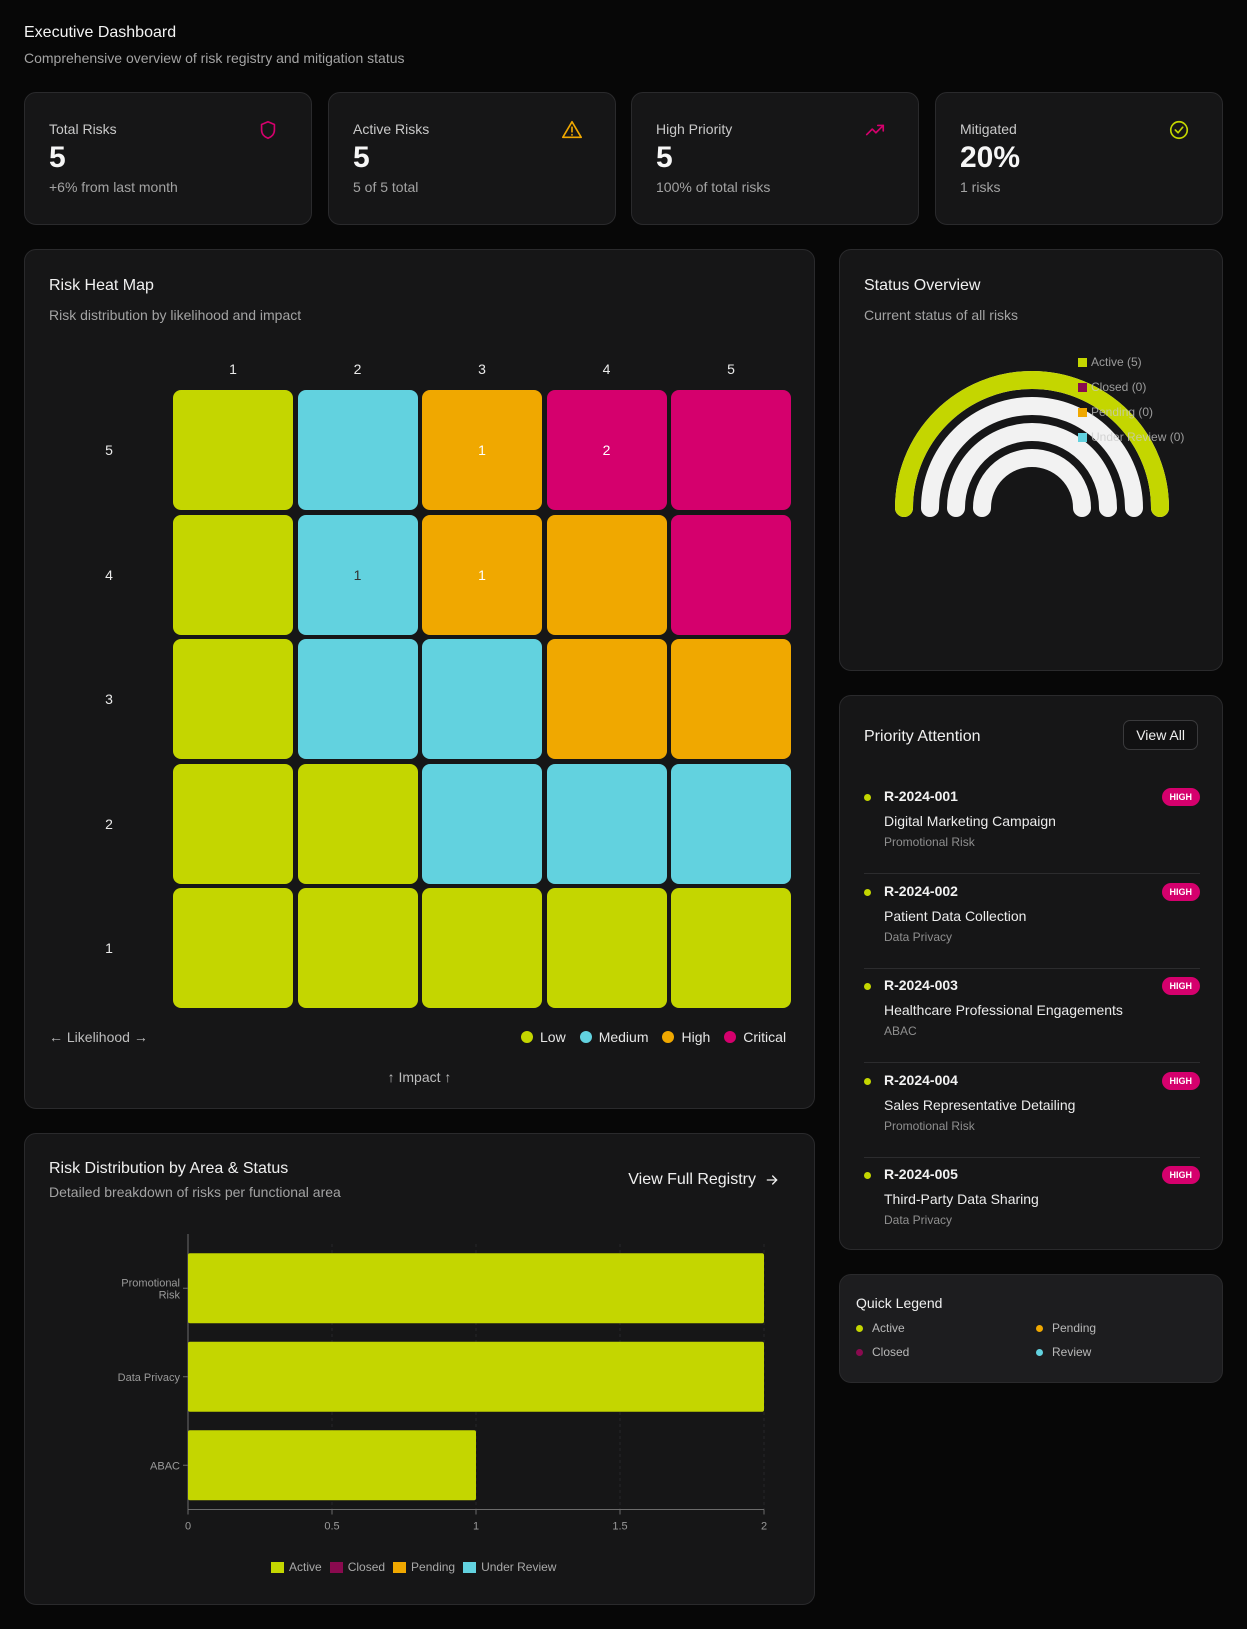  What do you see at coordinates (765, 1037) in the screenshot?
I see `legend-critical-label: Critical` at bounding box center [765, 1037].